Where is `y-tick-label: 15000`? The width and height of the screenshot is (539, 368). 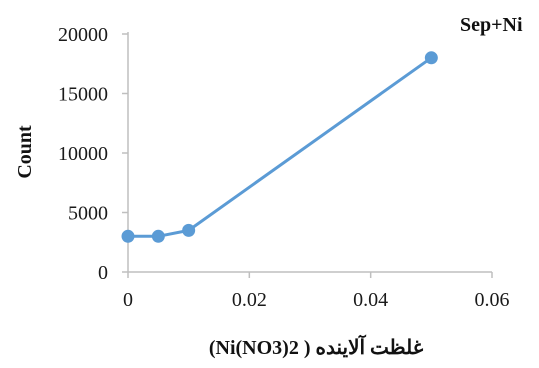 y-tick-label: 15000 is located at coordinates (83, 95).